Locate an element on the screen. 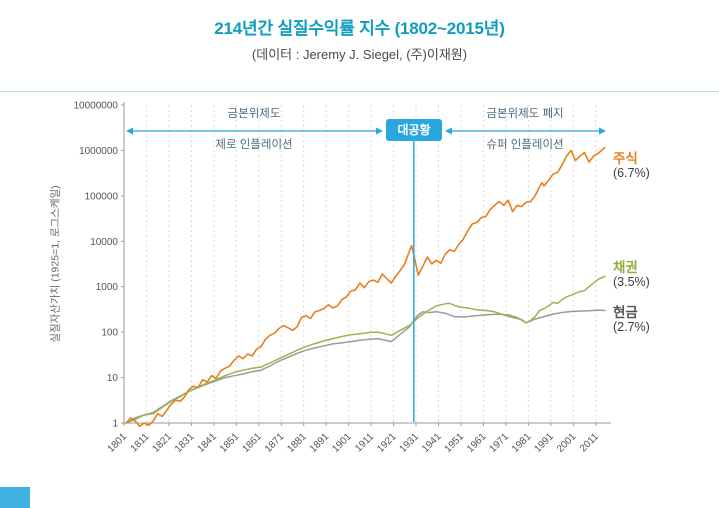  svg-text: 1941 is located at coordinates (432, 443).